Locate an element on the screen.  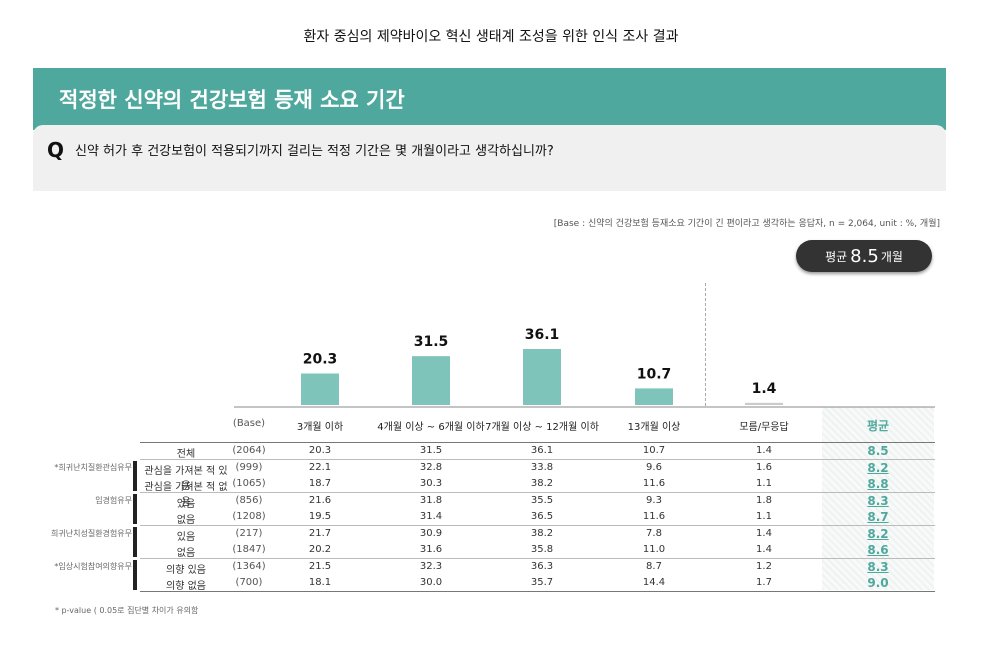
table-cell: 1.7 is located at coordinates (764, 582).